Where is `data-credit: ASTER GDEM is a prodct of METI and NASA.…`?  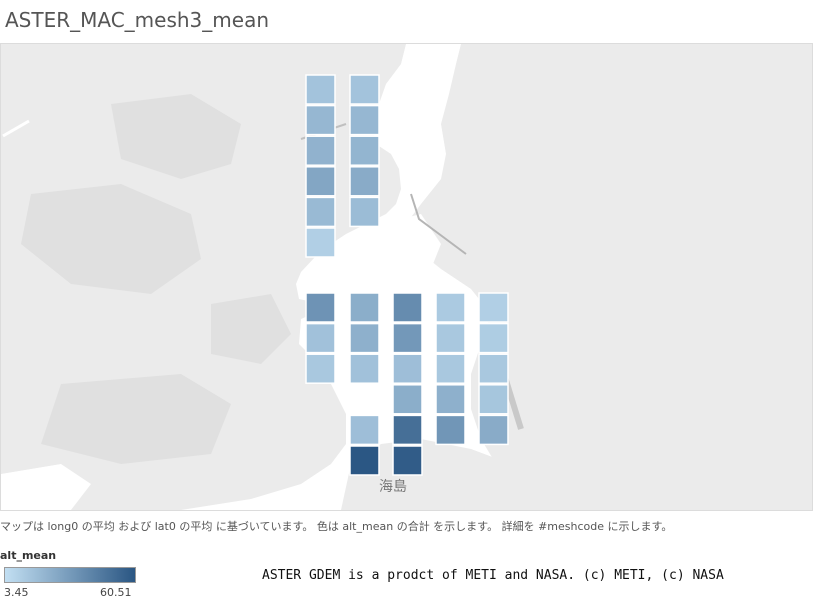 data-credit: ASTER GDEM is a prodct of METI and NASA.… is located at coordinates (493, 575).